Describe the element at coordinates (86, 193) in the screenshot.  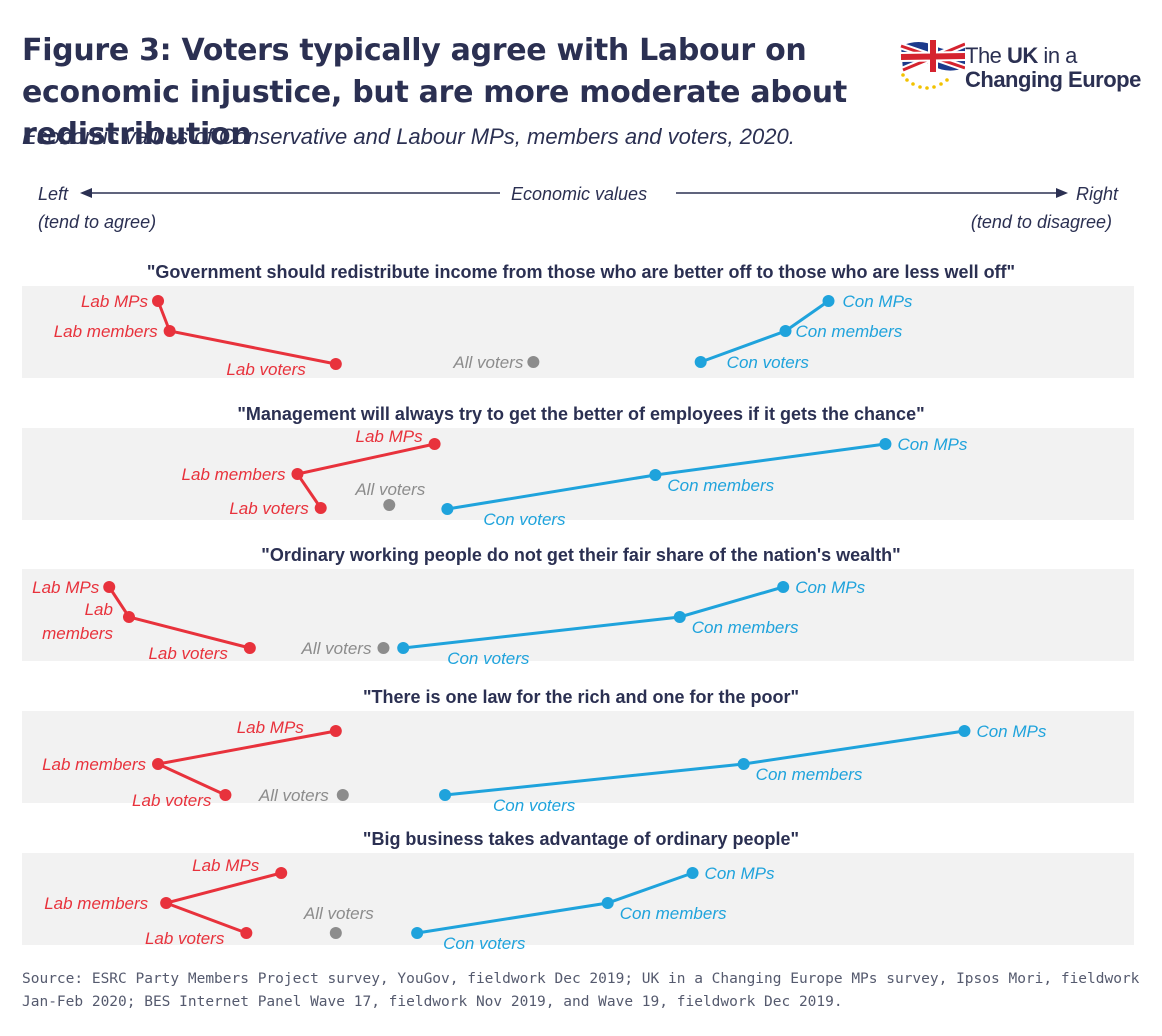
I see `axis-arrow-left` at that location.